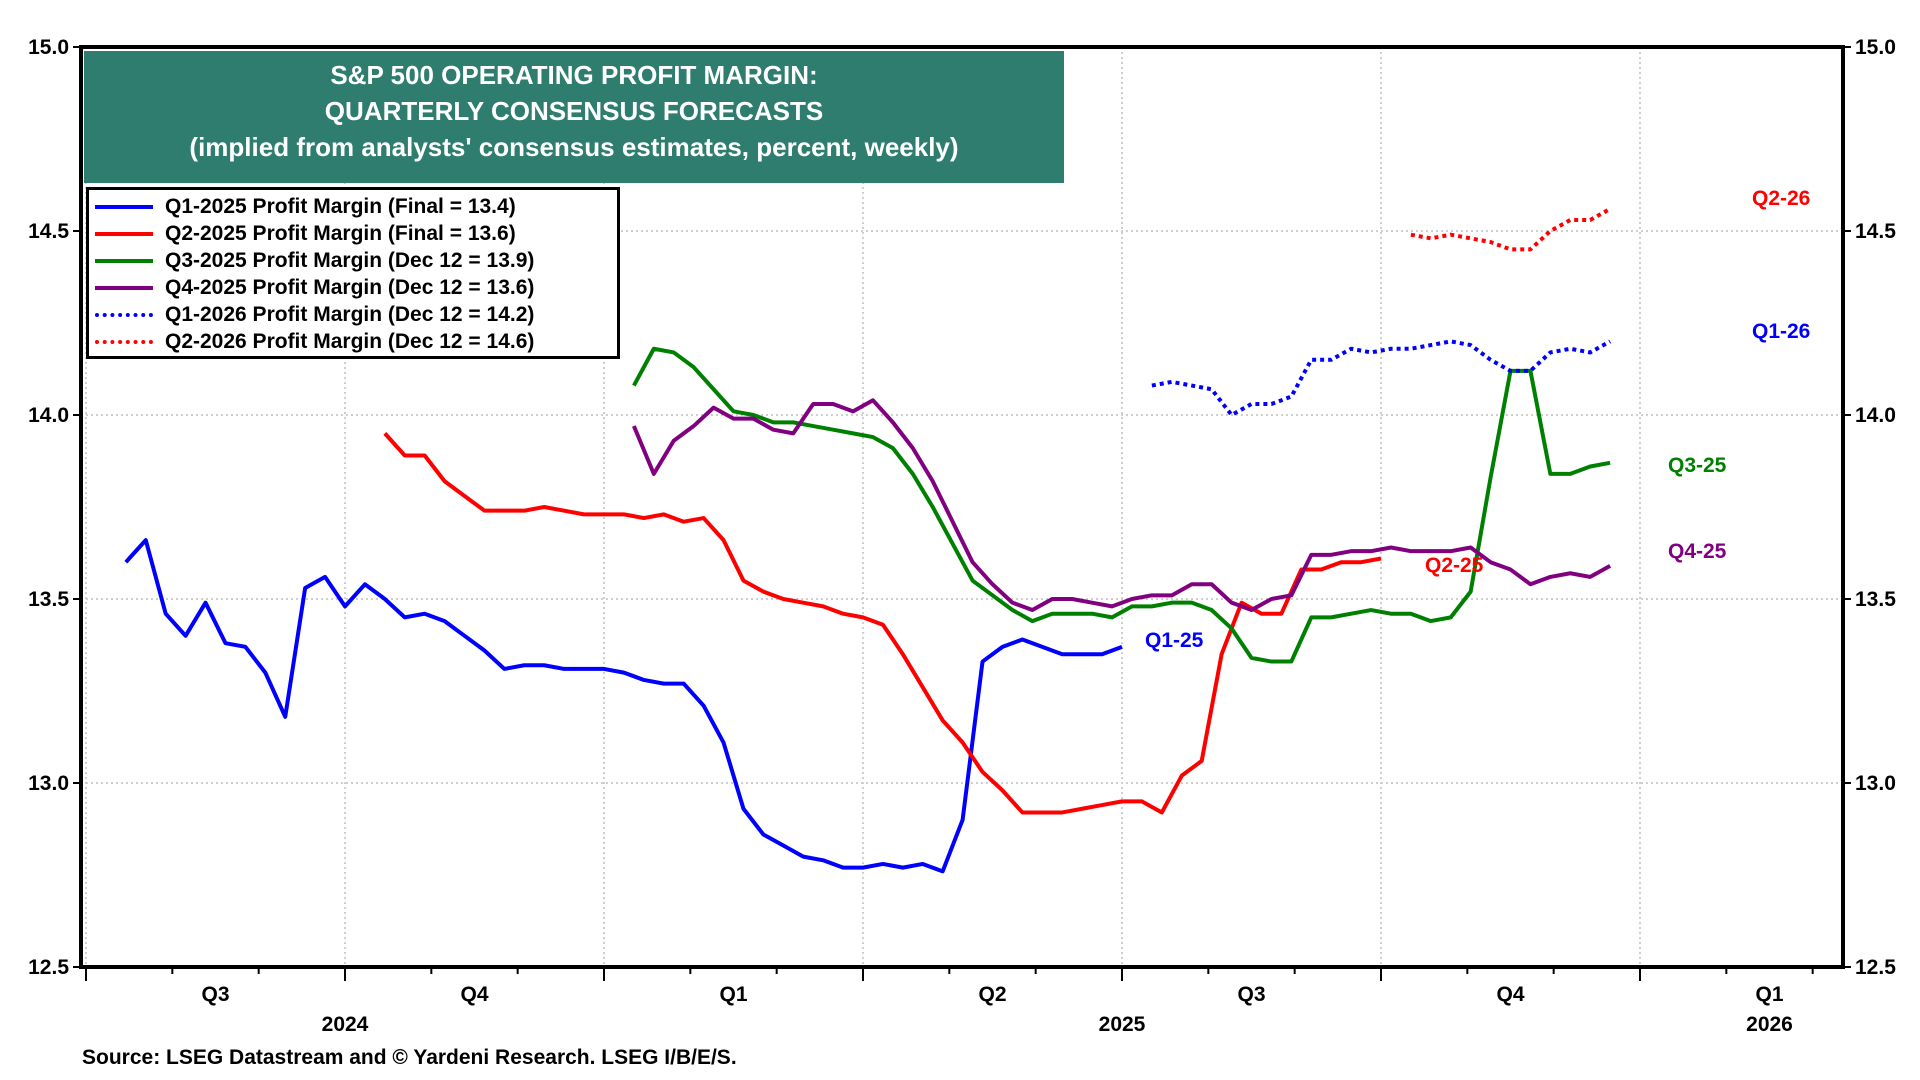 The image size is (1920, 1080). Describe the element at coordinates (1454, 565) in the screenshot. I see `series-end-label-q2-25: Q2-25` at that location.